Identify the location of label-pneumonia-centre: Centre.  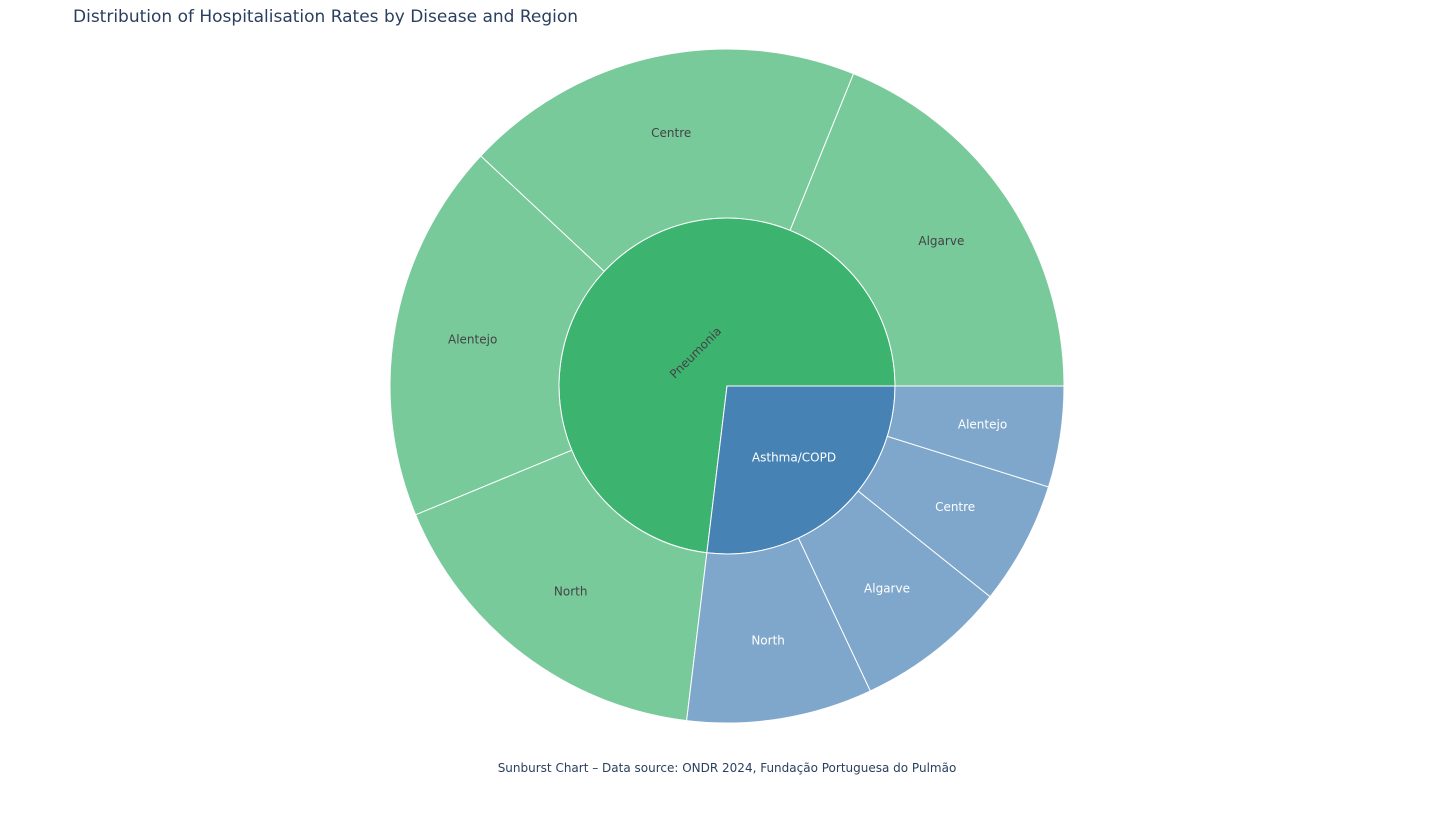
(671, 133).